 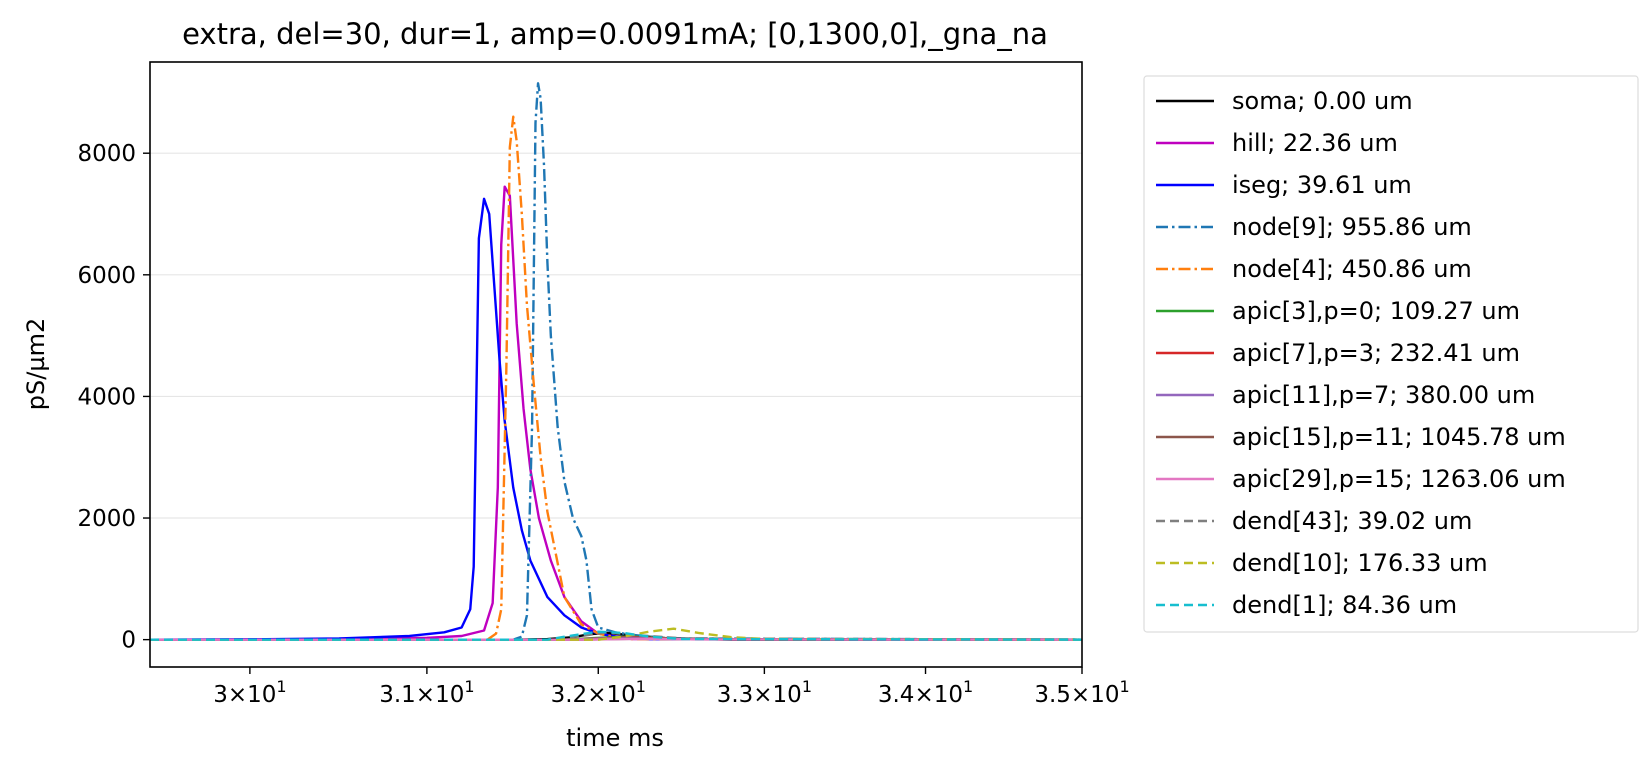 I want to click on legend-label: apic[7],p=3; 232.41 um, so click(x=1376, y=353).